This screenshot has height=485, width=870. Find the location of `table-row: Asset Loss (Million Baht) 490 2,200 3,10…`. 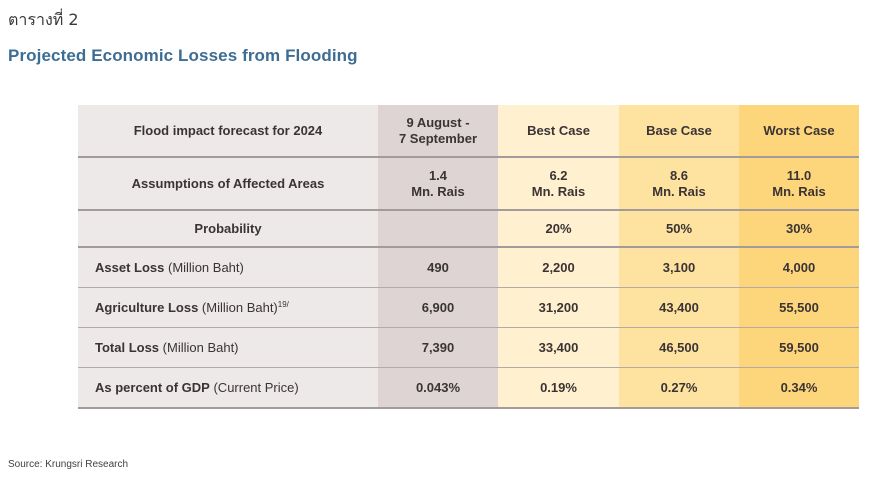

table-row: Asset Loss (Million Baht) 490 2,200 3,10… is located at coordinates (468, 267).